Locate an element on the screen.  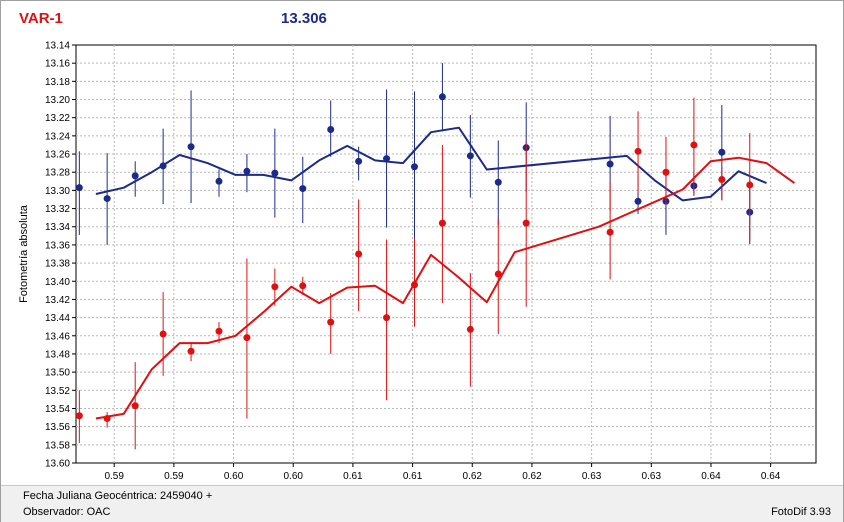
y-tick-label: 13.20 is located at coordinates (57, 100).